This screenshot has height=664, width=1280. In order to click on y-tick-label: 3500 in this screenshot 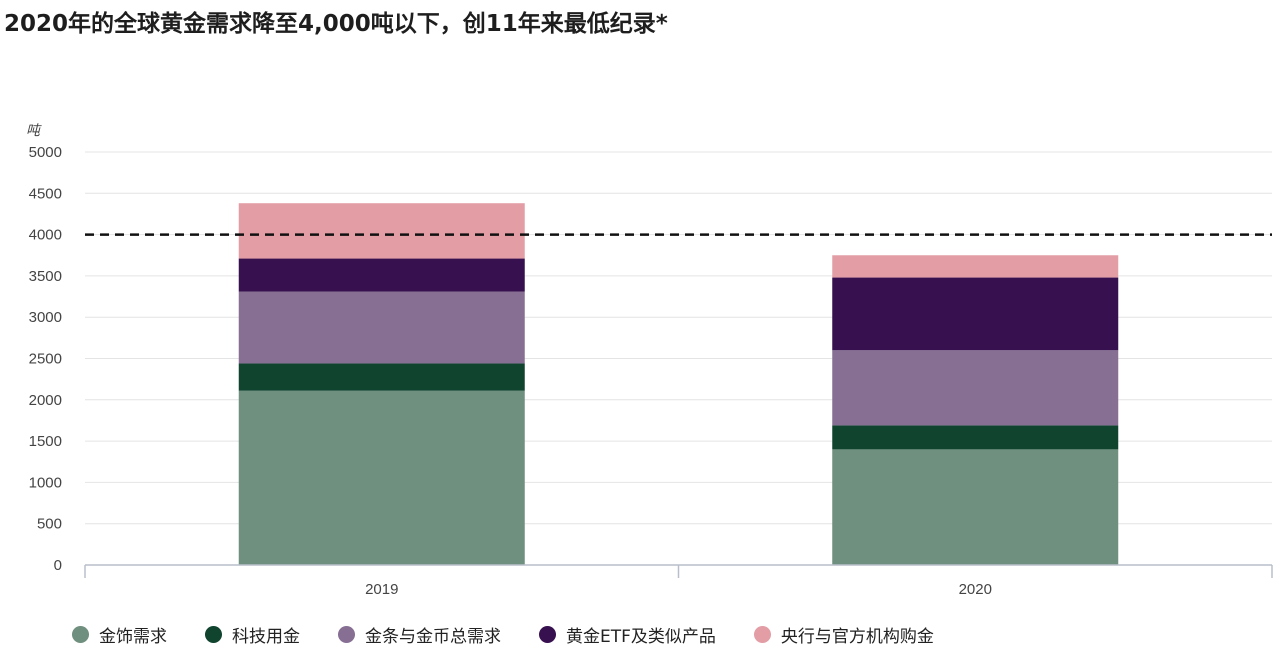, I will do `click(45, 276)`.